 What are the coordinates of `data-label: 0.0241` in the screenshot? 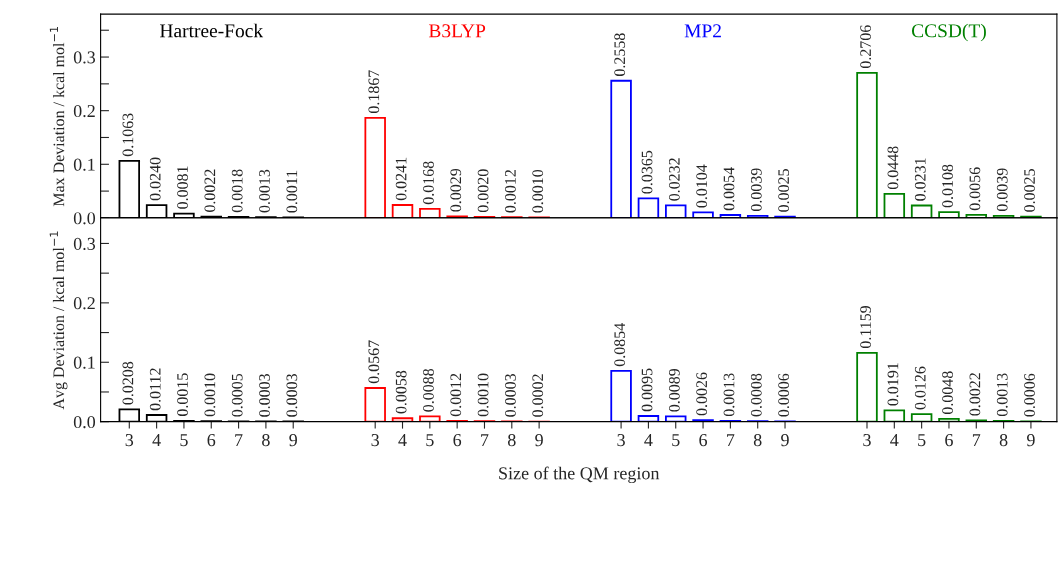 It's located at (401, 179).